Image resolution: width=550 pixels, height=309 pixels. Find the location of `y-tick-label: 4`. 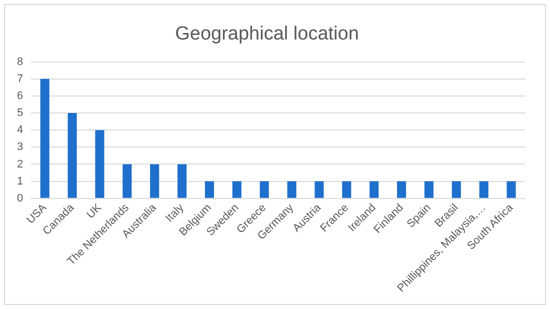

y-tick-label: 4 is located at coordinates (20, 130).